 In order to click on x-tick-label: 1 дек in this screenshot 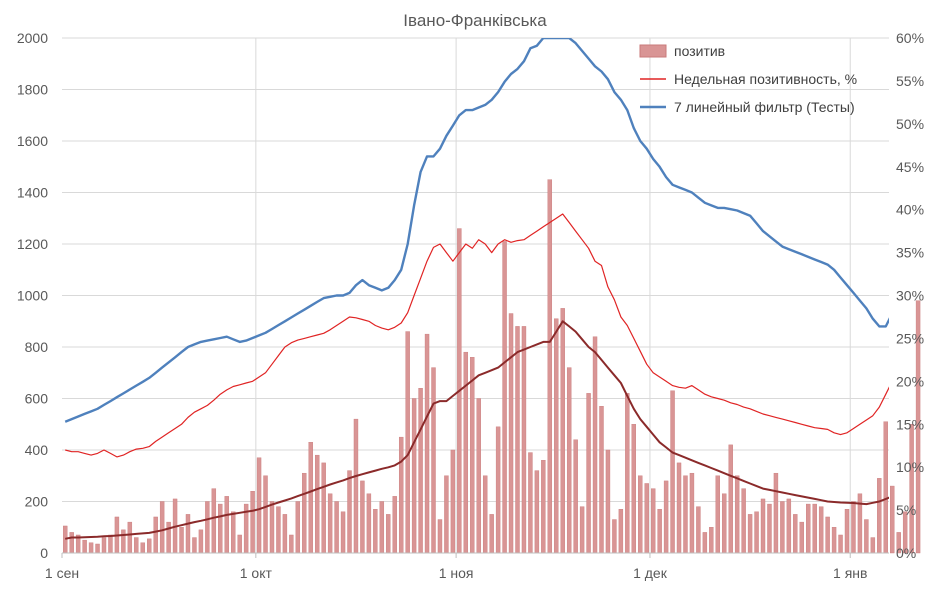, I will do `click(650, 573)`.